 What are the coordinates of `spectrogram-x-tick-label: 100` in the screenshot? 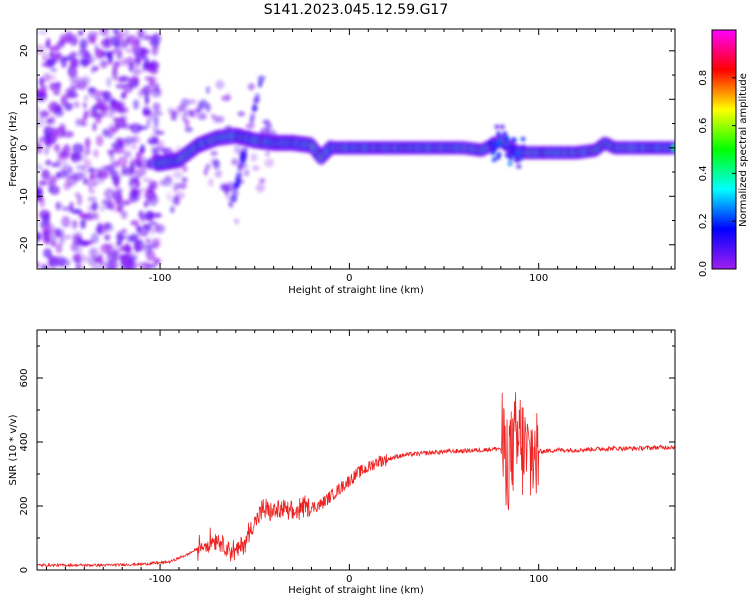 It's located at (538, 278).